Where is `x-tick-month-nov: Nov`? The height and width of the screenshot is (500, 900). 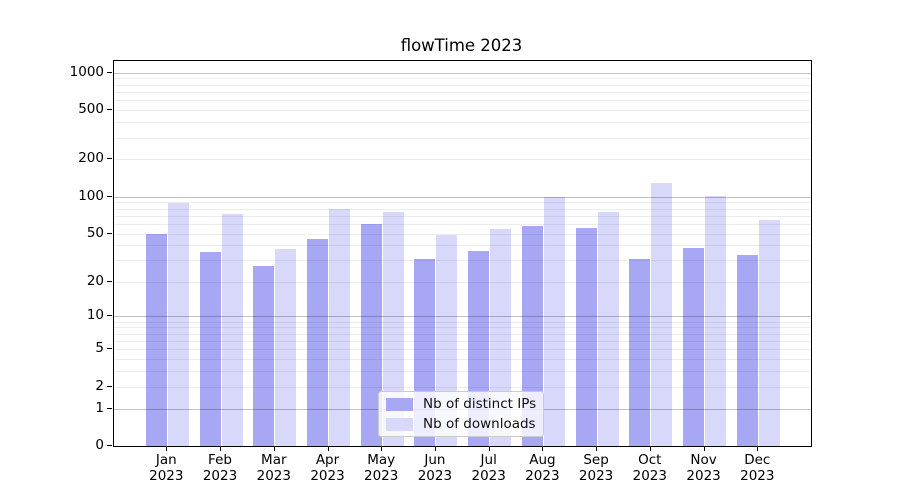
x-tick-month-nov: Nov is located at coordinates (703, 460).